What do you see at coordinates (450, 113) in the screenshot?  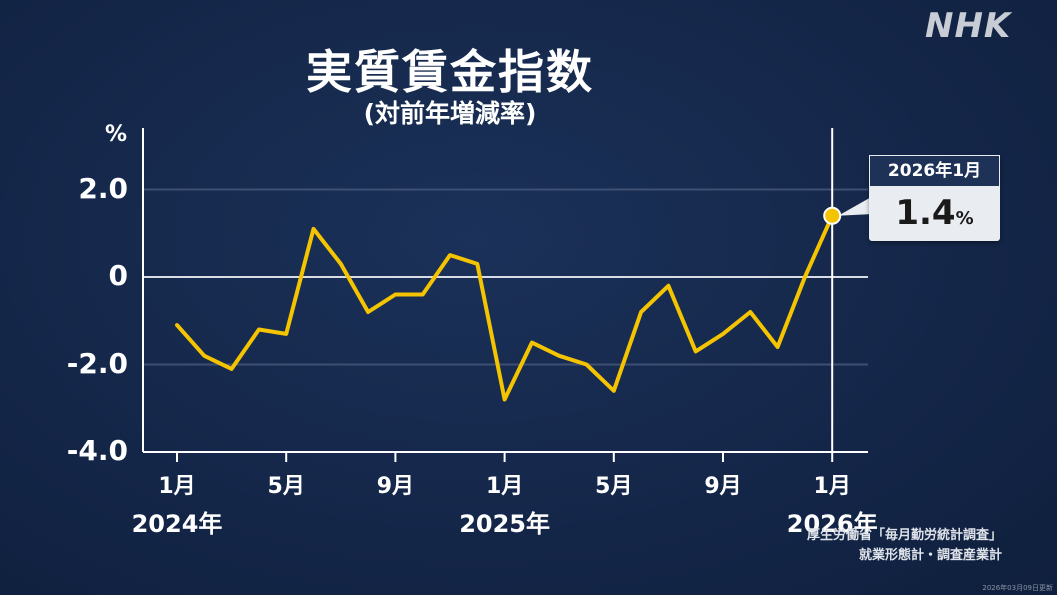 I see `chart-subtitle: (対前年増減率)` at bounding box center [450, 113].